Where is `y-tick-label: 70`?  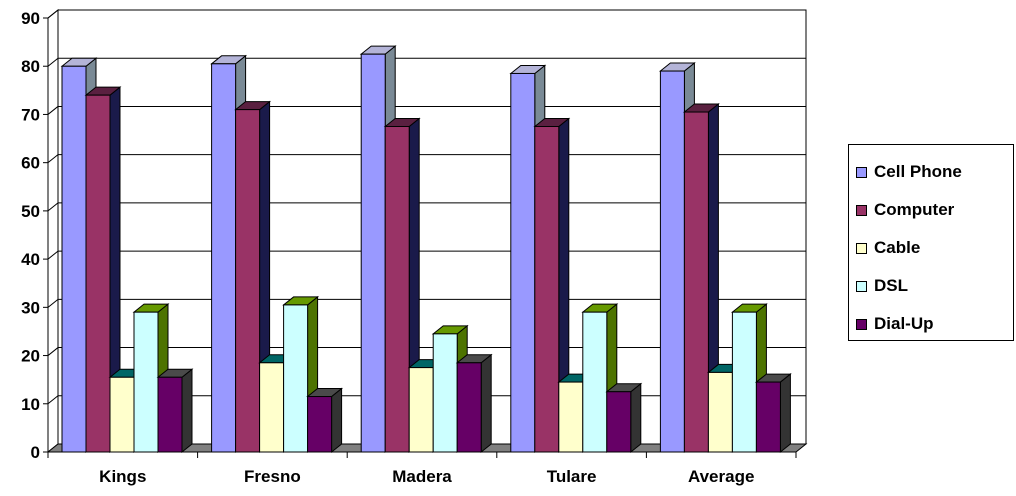
y-tick-label: 70 is located at coordinates (30, 114).